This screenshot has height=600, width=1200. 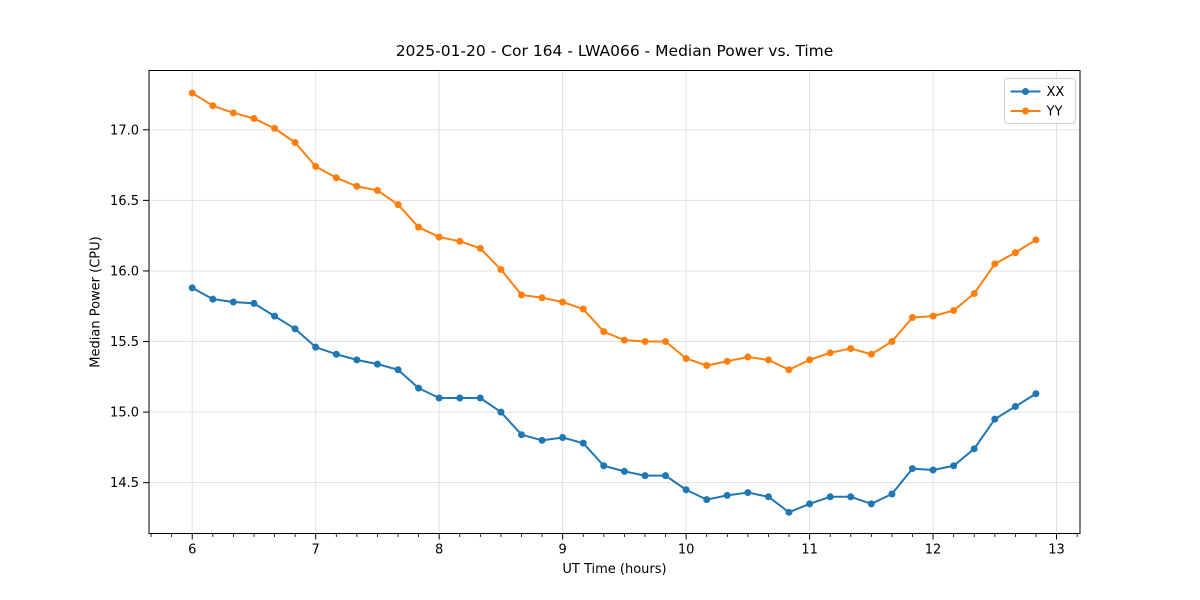 What do you see at coordinates (124, 483) in the screenshot?
I see `y-tick-label: 14.5` at bounding box center [124, 483].